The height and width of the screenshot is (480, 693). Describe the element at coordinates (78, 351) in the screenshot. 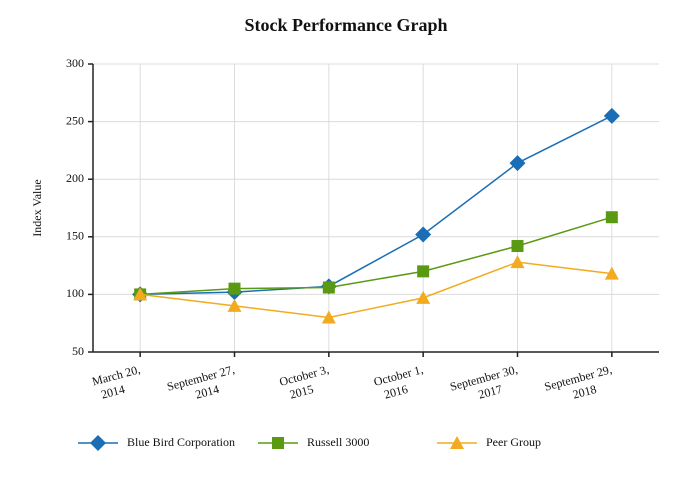

I see `y-tick-label: 50` at that location.